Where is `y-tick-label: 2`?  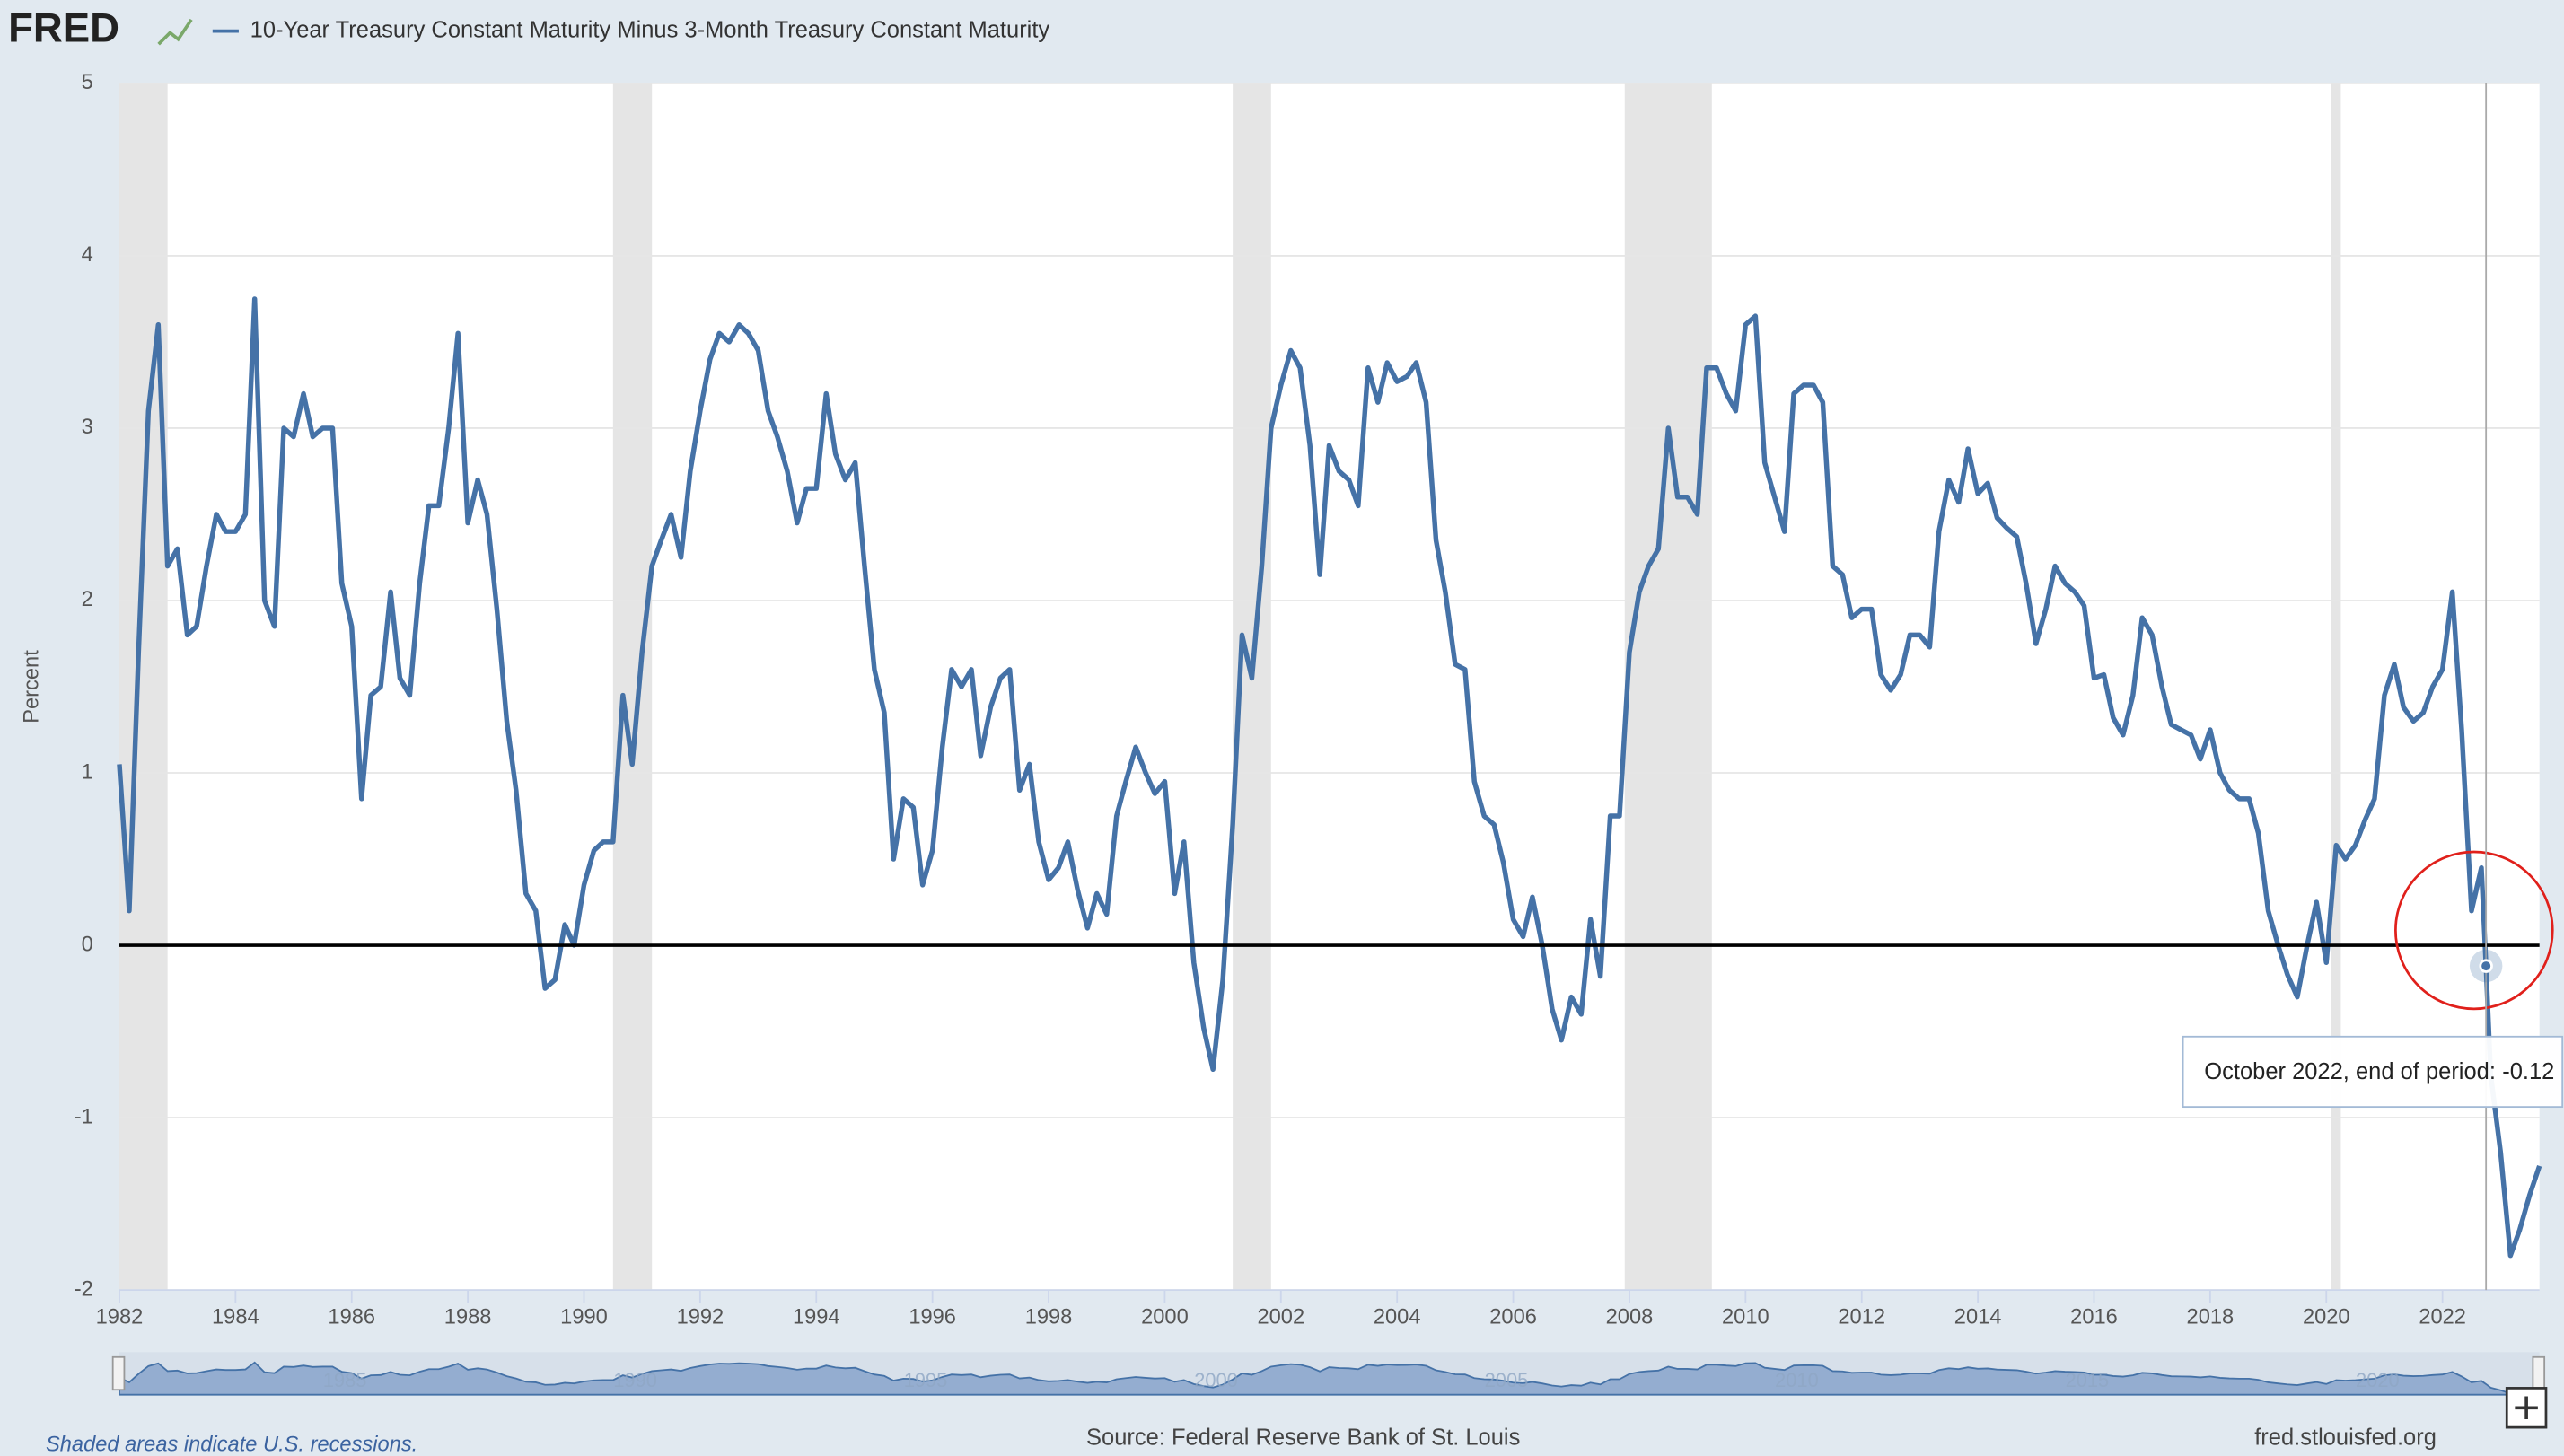
y-tick-label: 2 is located at coordinates (87, 599).